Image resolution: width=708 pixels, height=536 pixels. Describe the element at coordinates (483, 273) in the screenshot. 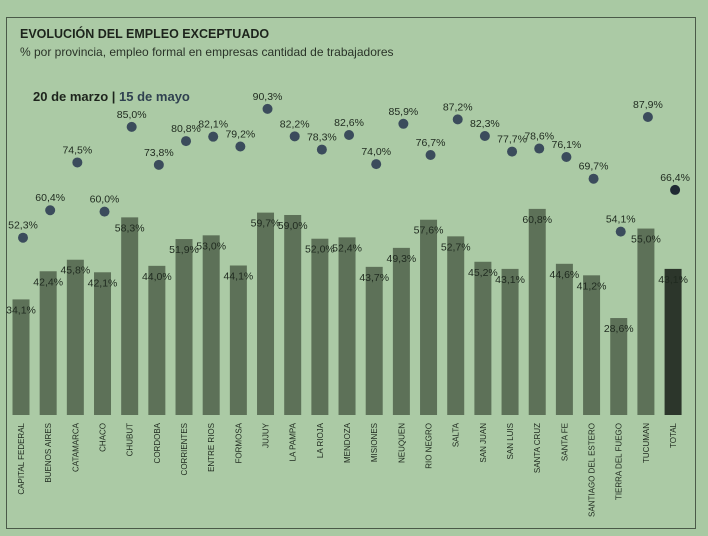

I see `bar-value-label: 45,2%` at that location.